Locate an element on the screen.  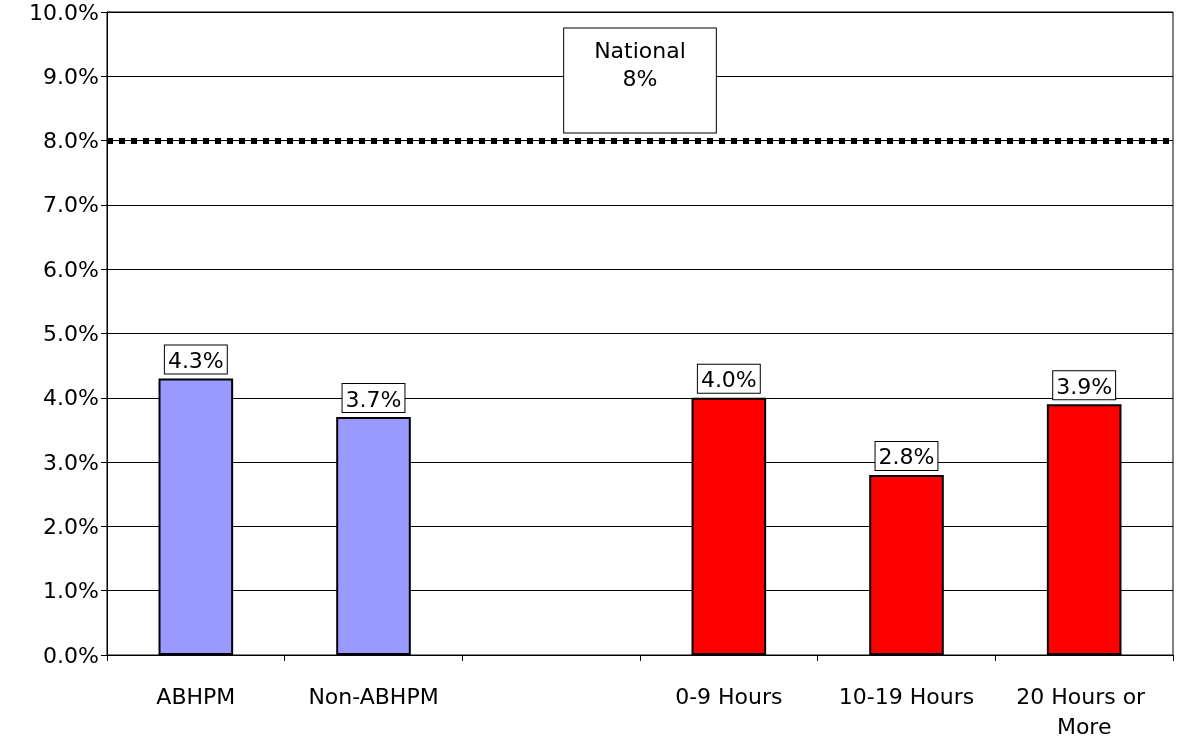
data-label: 3.7% is located at coordinates (373, 399).